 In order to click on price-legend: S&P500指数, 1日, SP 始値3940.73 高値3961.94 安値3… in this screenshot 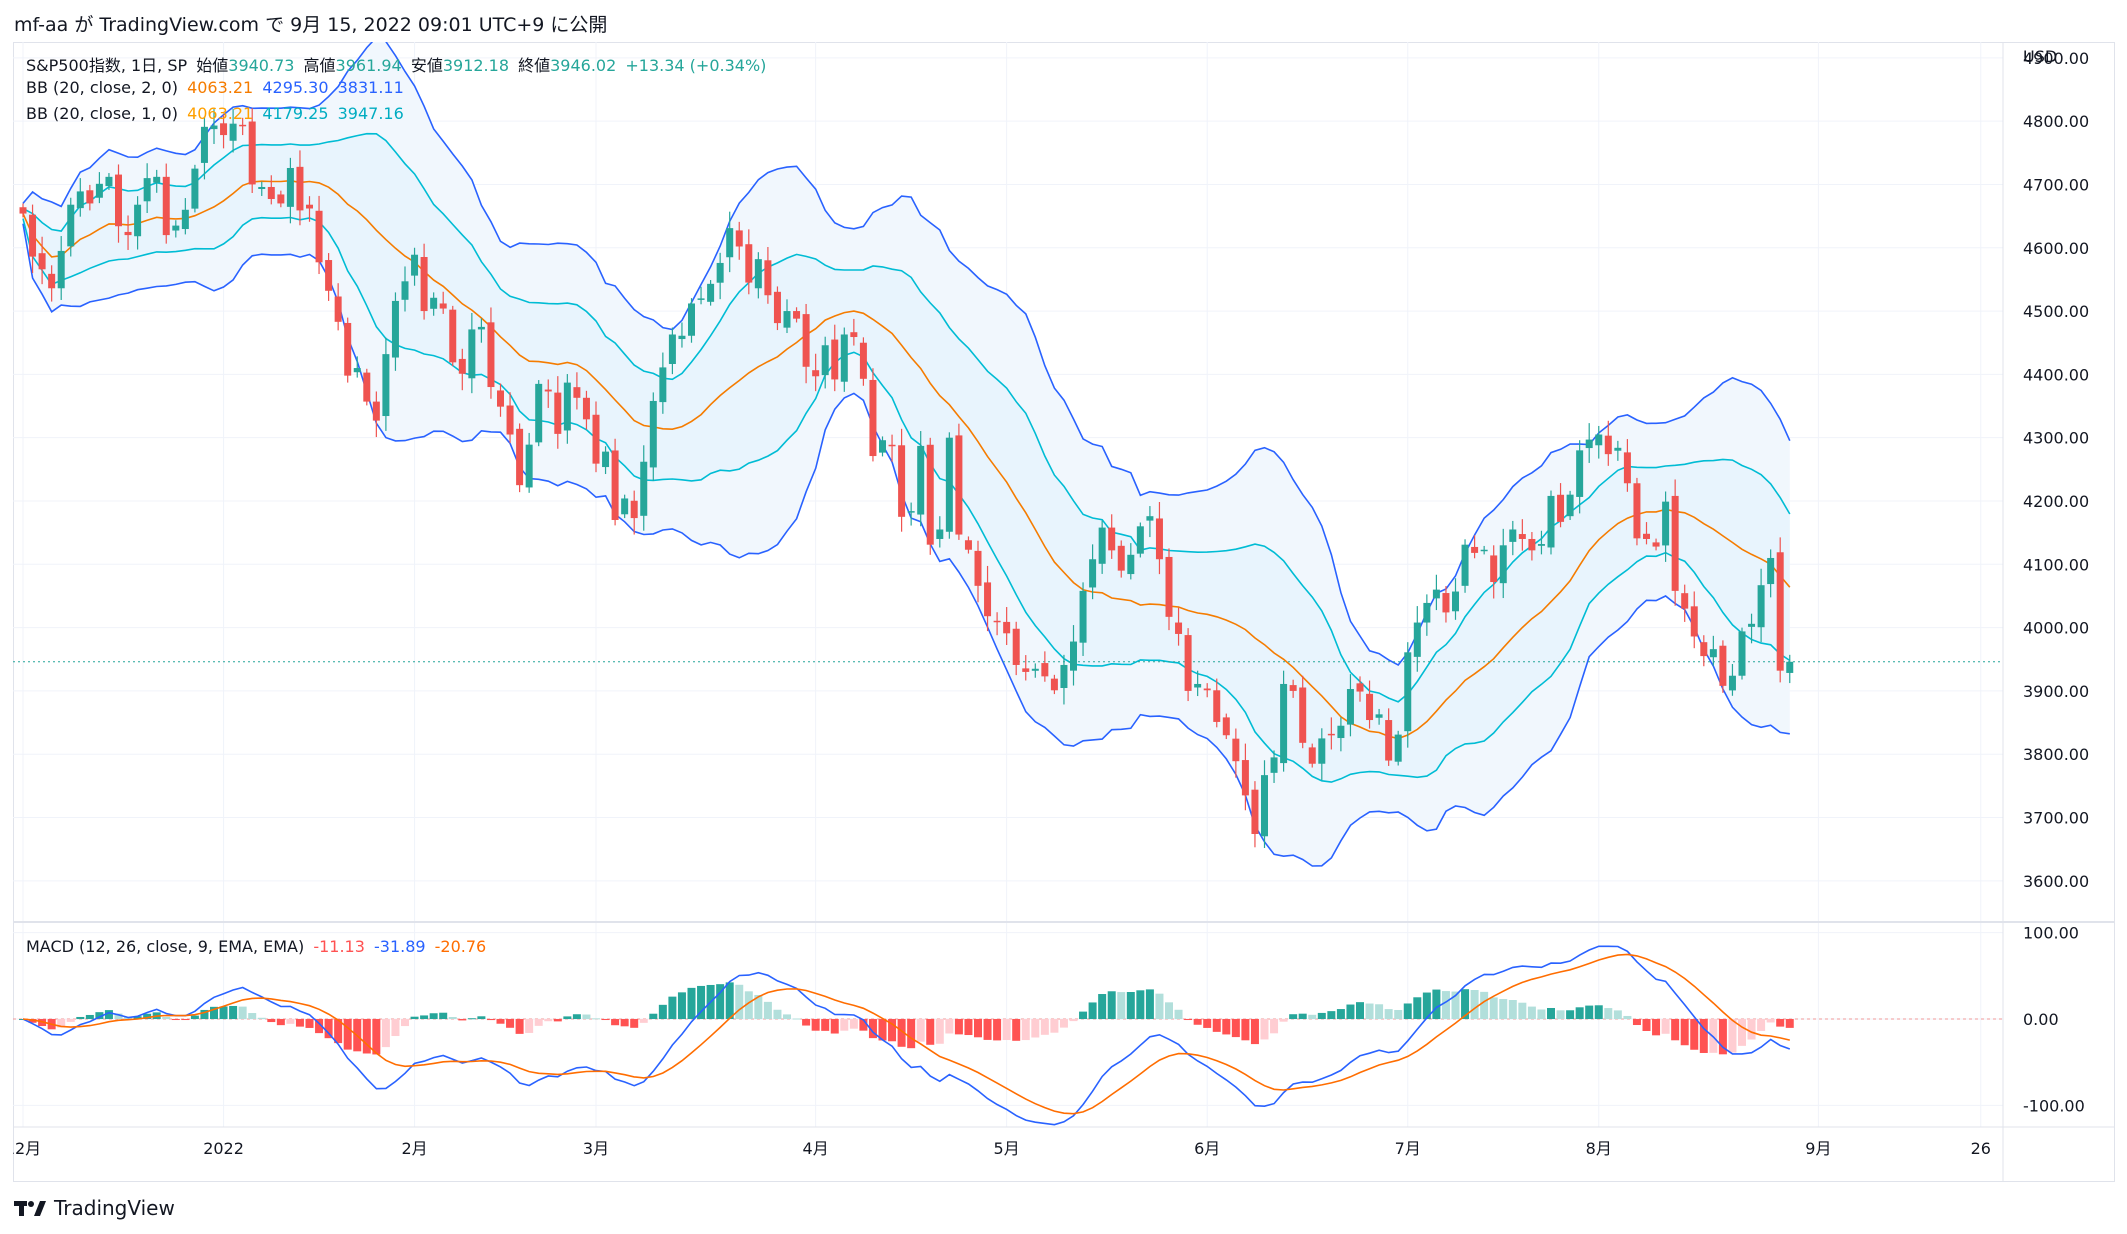, I will do `click(398, 64)`.